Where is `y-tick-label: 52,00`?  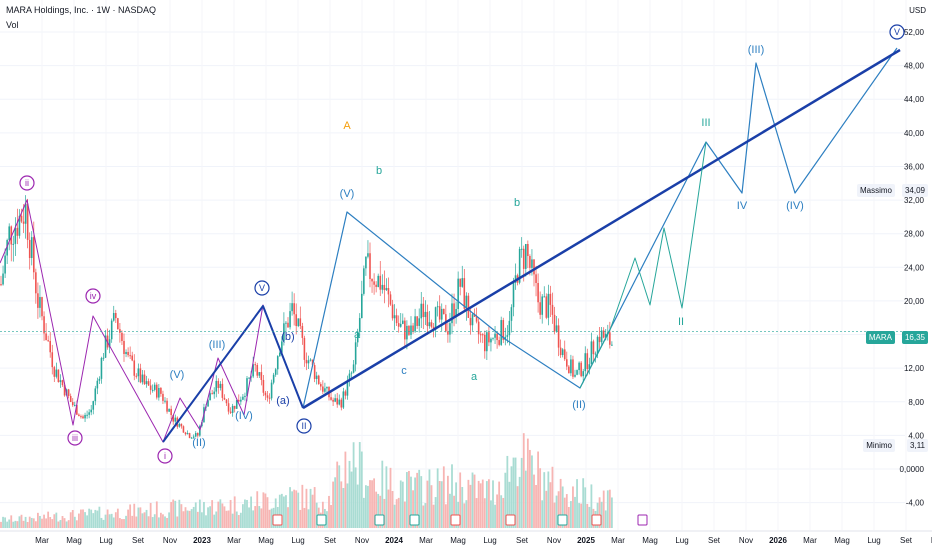 y-tick-label: 52,00 is located at coordinates (914, 32).